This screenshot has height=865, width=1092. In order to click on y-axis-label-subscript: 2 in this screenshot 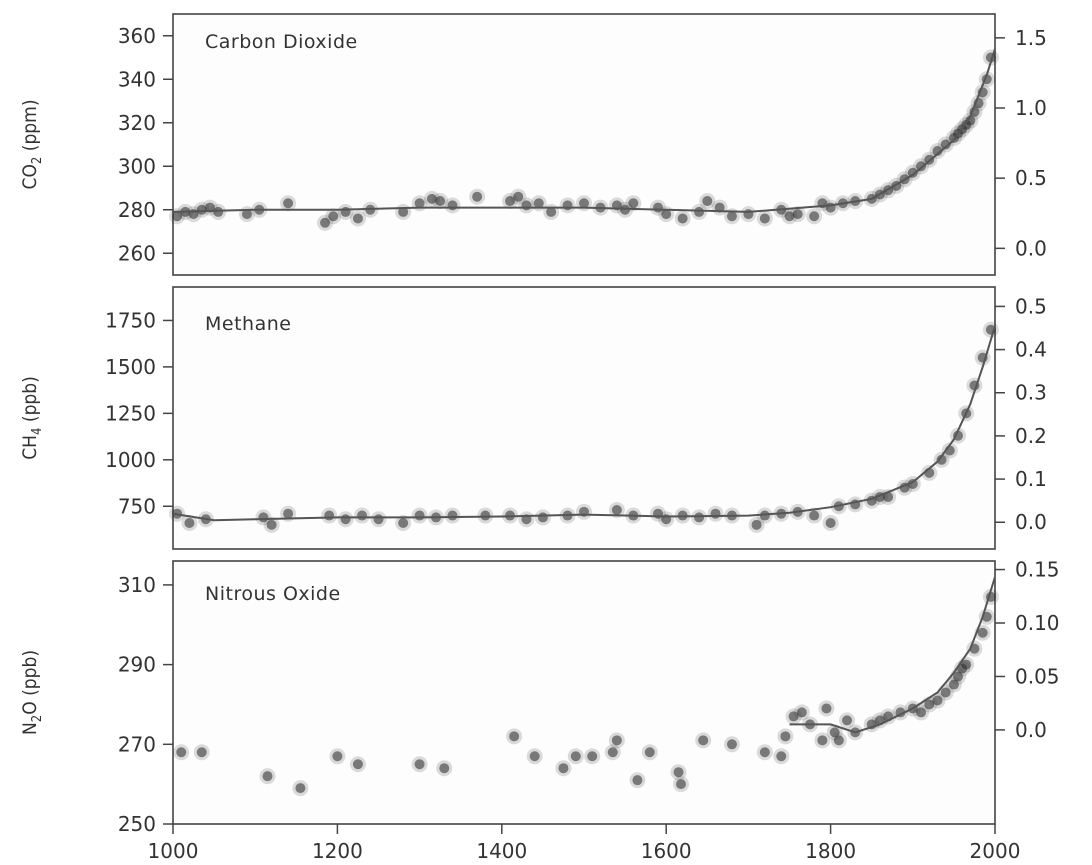, I will do `click(37, 160)`.